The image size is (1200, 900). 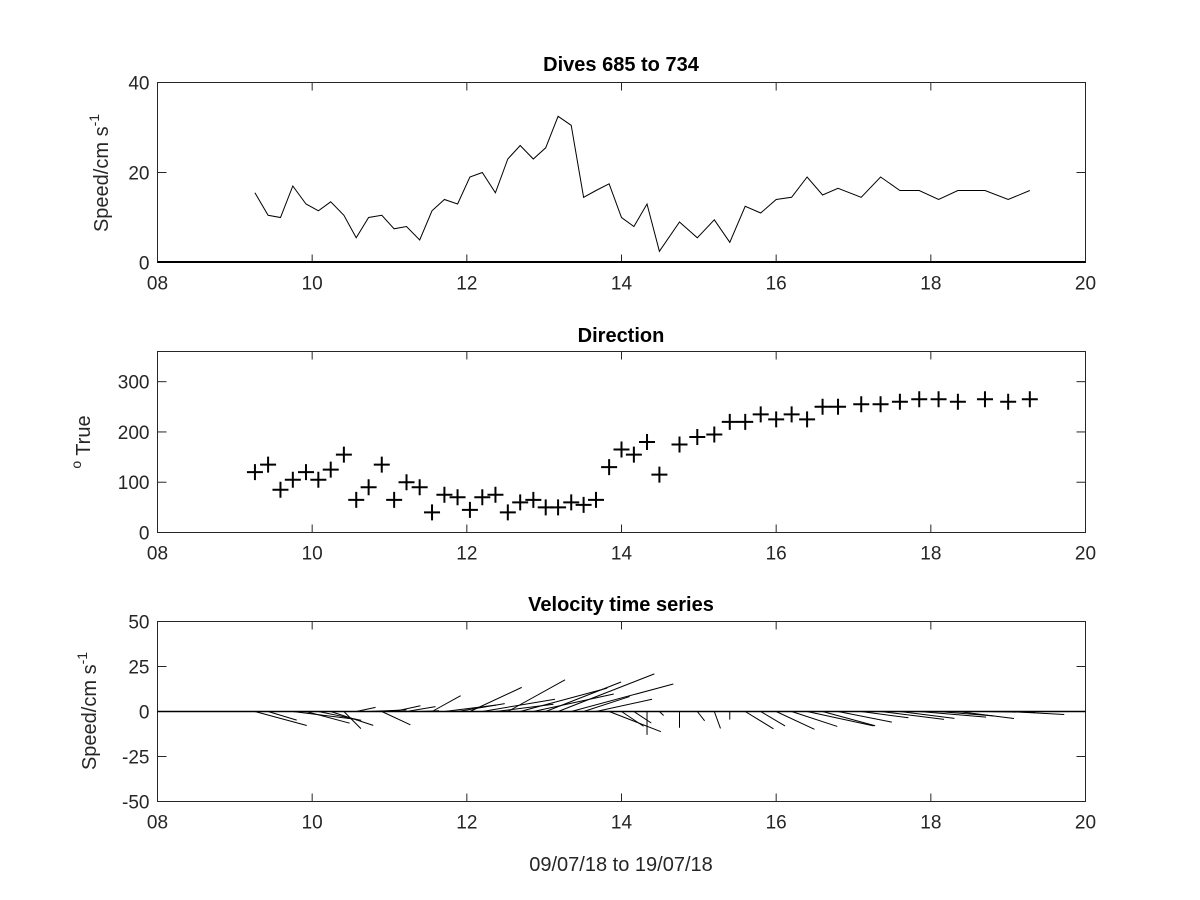 What do you see at coordinates (134, 483) in the screenshot?
I see `y-tick-label: 100` at bounding box center [134, 483].